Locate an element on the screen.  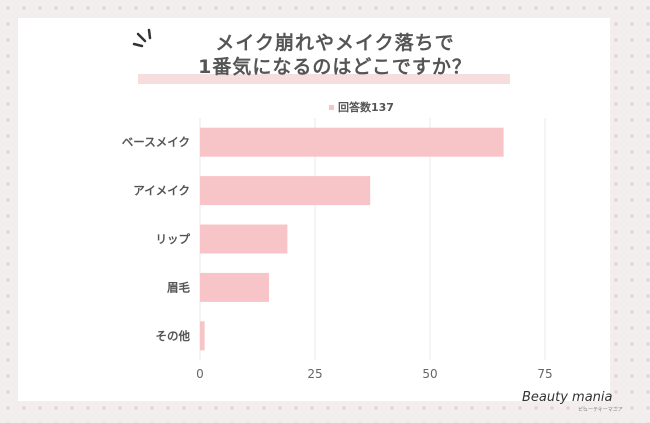
legend-swatch is located at coordinates (331, 107).